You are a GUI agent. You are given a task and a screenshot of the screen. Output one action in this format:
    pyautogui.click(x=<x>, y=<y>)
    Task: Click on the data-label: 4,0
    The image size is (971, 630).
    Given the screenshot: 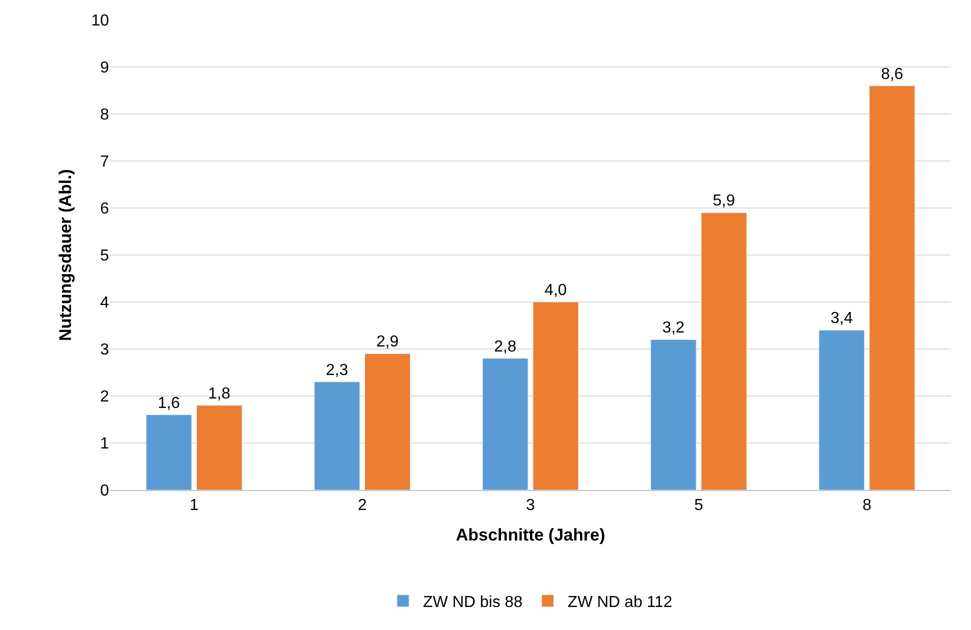 What is the action you would take?
    pyautogui.click(x=555, y=290)
    